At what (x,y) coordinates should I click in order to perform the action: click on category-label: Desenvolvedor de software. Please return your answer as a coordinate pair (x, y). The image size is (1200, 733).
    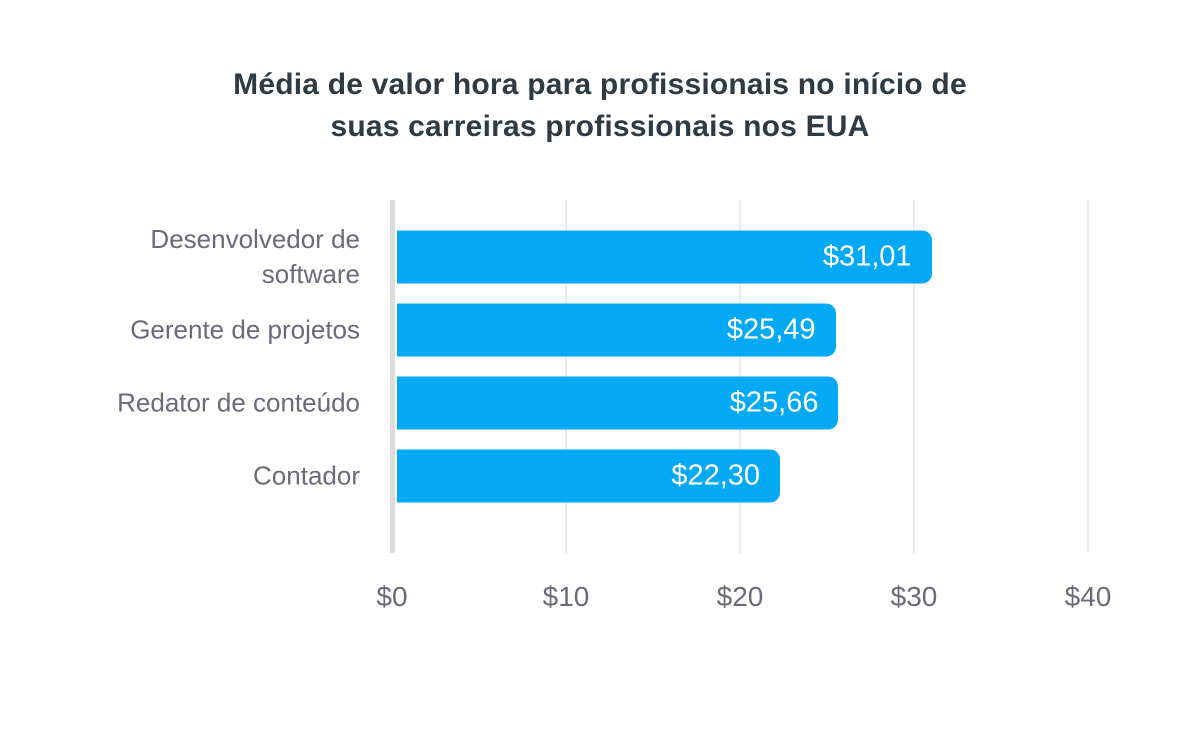
    Looking at the image, I should click on (180, 257).